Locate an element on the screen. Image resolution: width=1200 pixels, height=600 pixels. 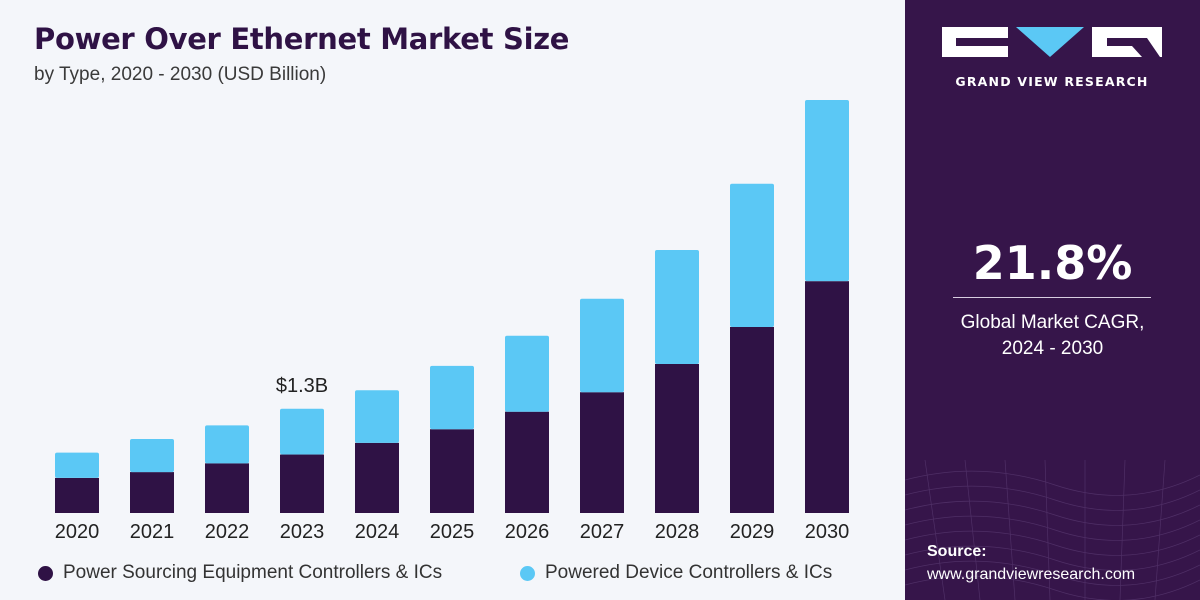
bar-pse-2025 is located at coordinates (452, 471).